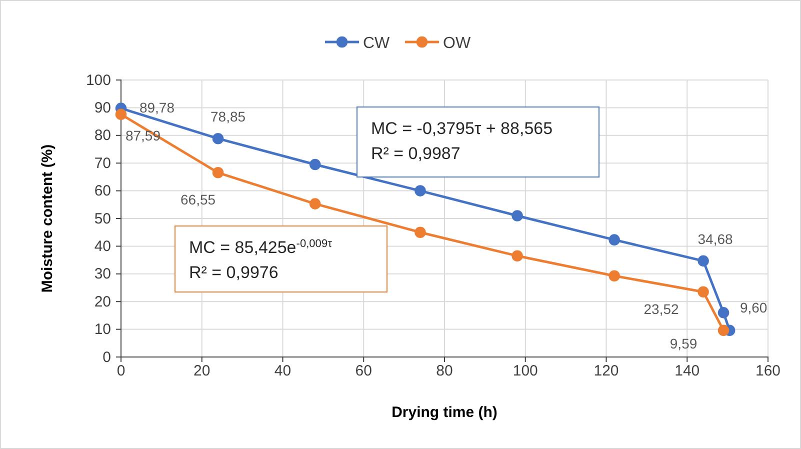 The image size is (801, 449). I want to click on y-tick-label: 0, so click(106, 357).